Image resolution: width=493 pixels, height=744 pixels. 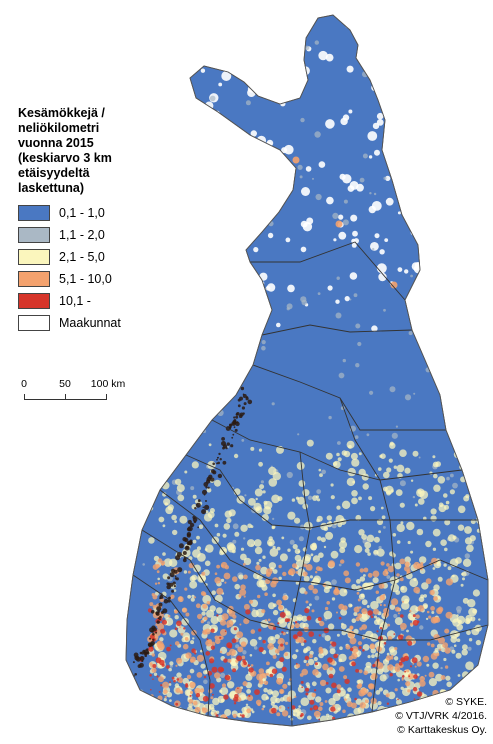 I want to click on legend-label: 5,1 - 10,0, so click(x=85, y=278).